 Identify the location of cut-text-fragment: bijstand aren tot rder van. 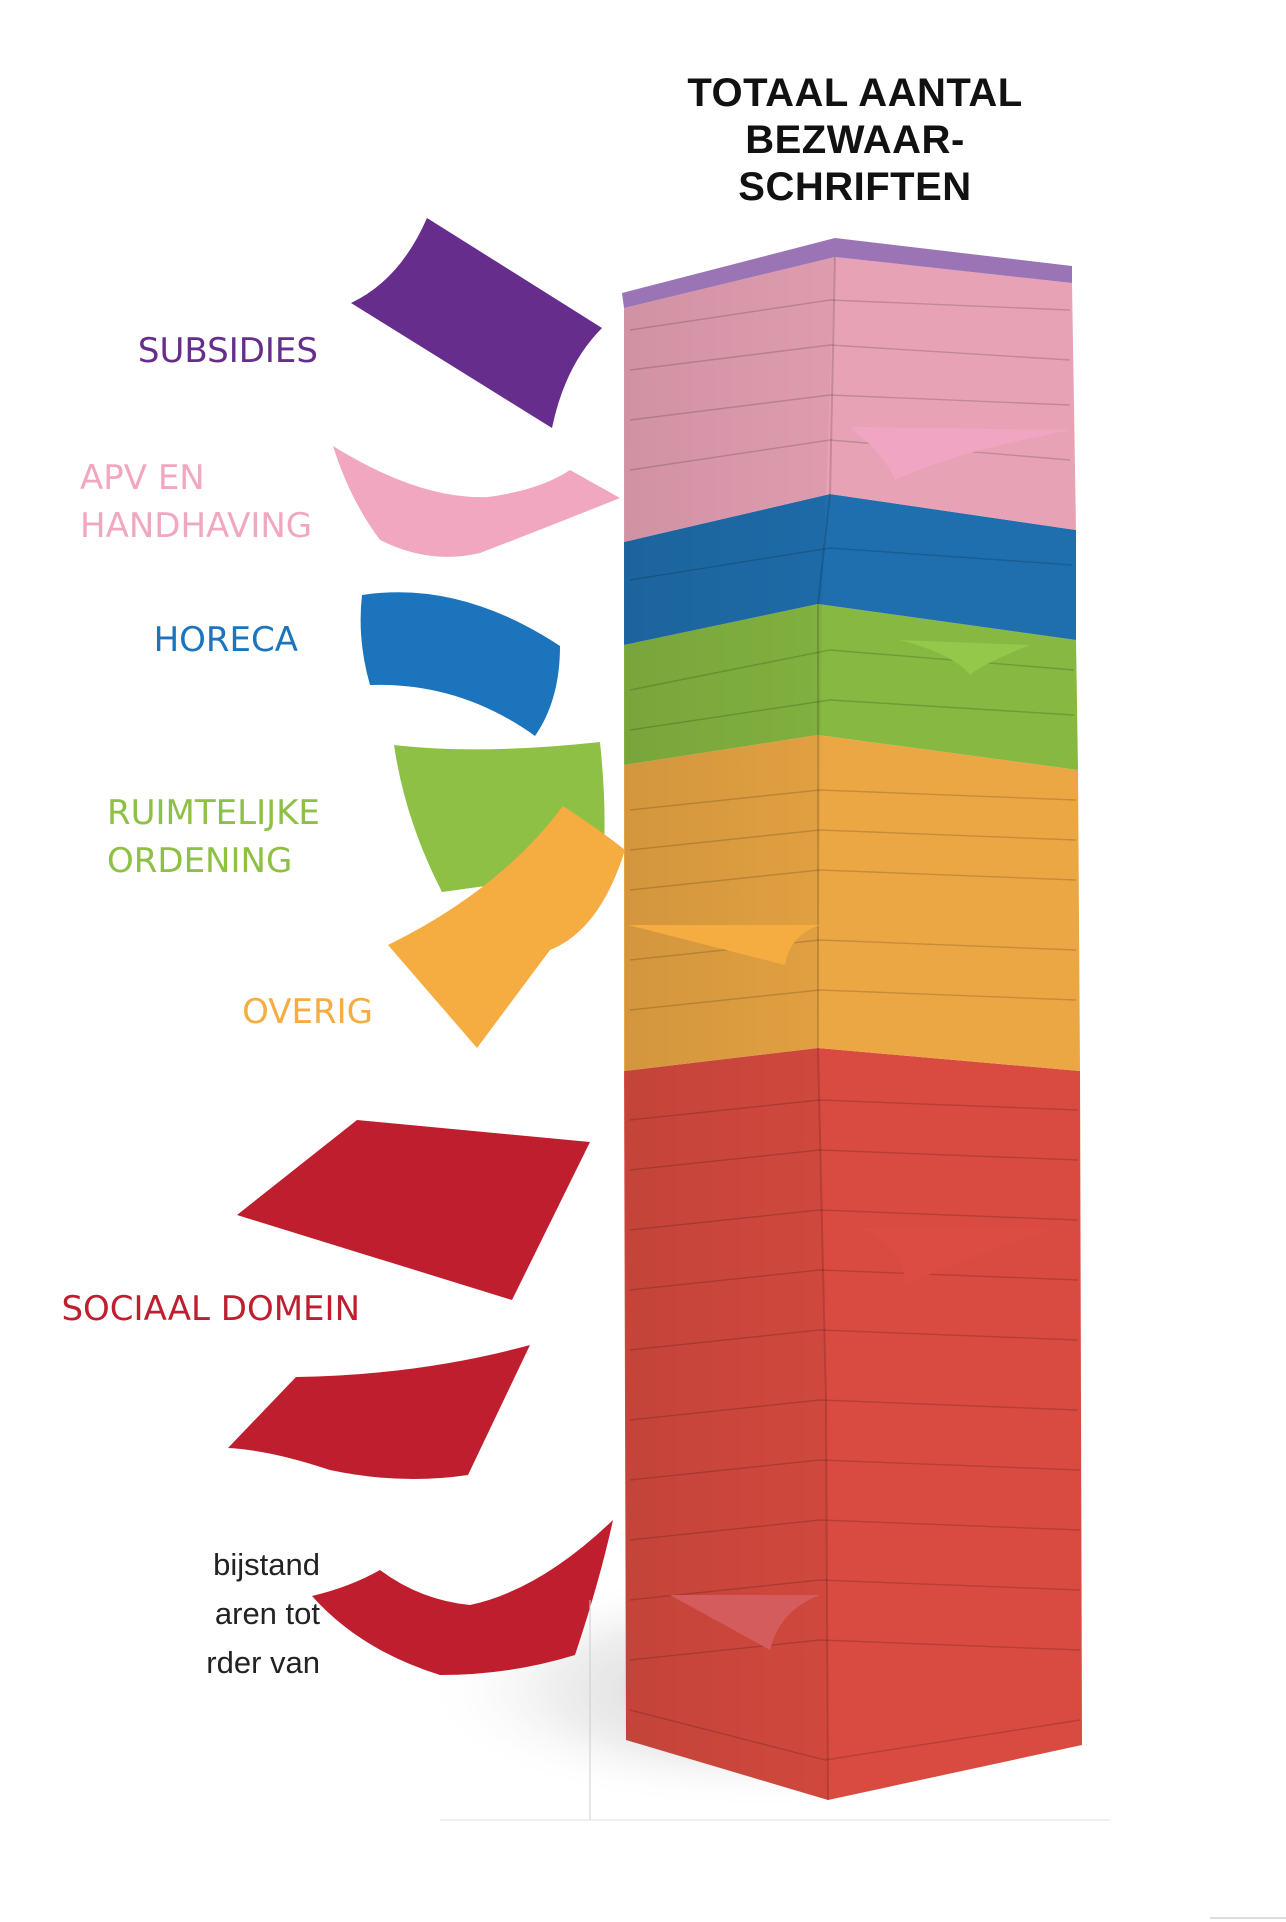
(200, 1613).